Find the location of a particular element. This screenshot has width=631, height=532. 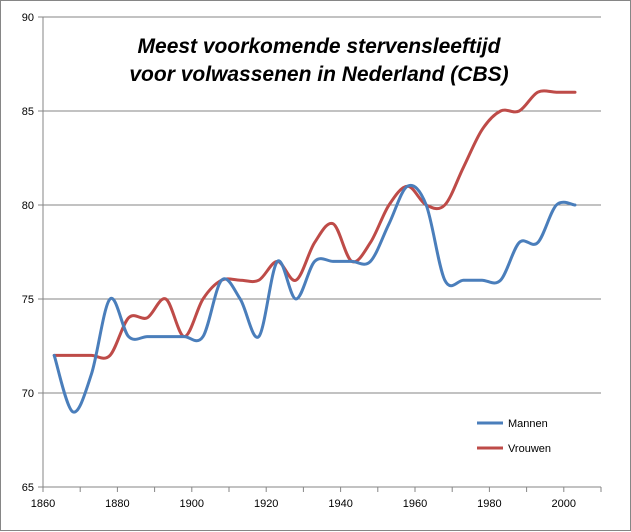

chart-title-line-2: voor volwassenen in Nederland (CBS) is located at coordinates (318, 74).